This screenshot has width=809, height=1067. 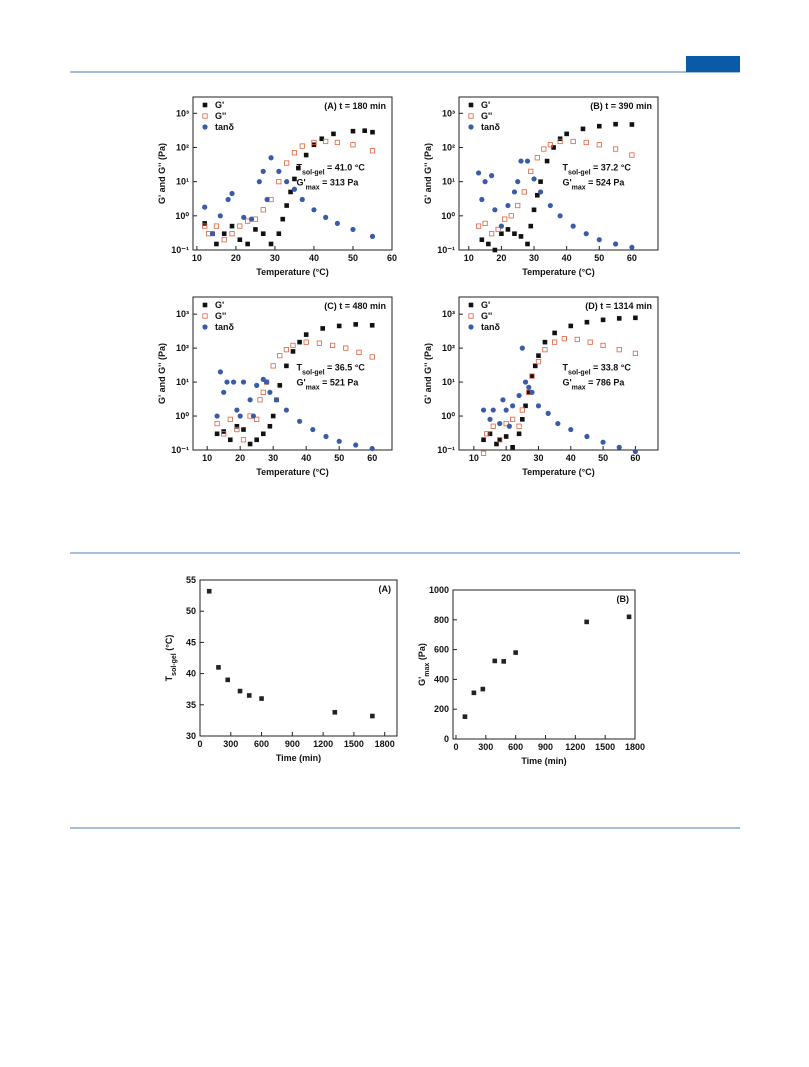 What do you see at coordinates (345, 167) in the screenshot?
I see `label-rest: = 41.0 °C` at bounding box center [345, 167].